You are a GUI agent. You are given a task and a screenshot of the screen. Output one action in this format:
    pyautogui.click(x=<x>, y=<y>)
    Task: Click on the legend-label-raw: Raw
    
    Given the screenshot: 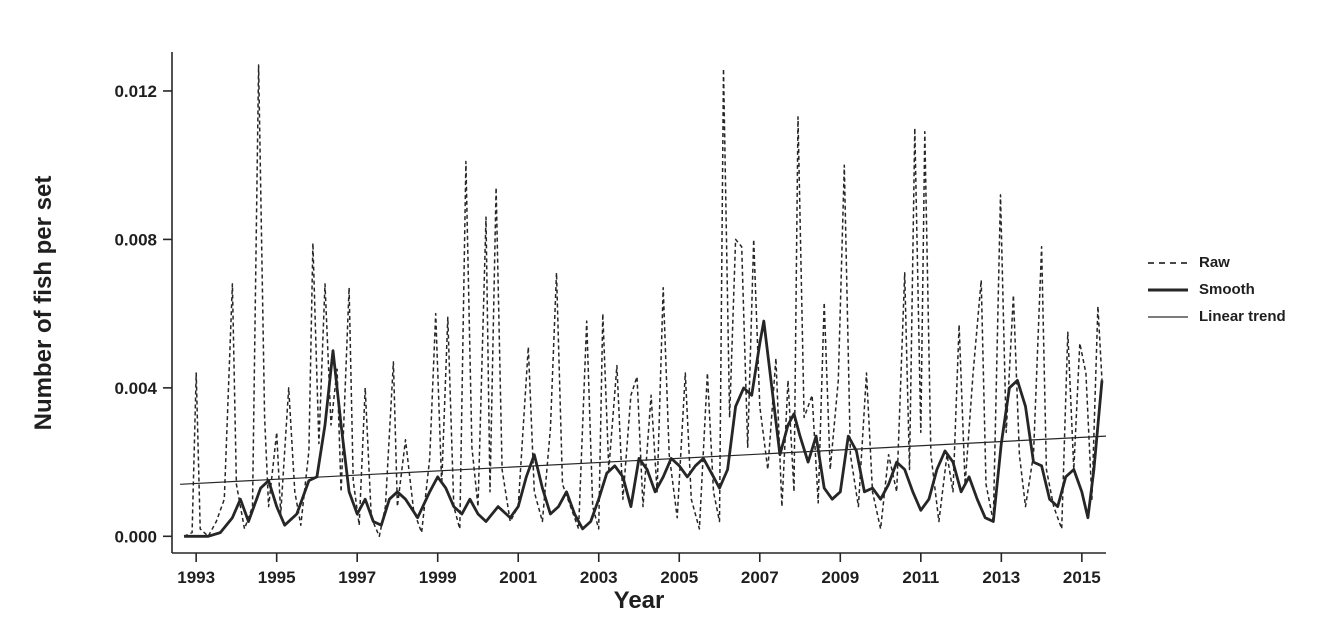 What is the action you would take?
    pyautogui.click(x=1214, y=262)
    